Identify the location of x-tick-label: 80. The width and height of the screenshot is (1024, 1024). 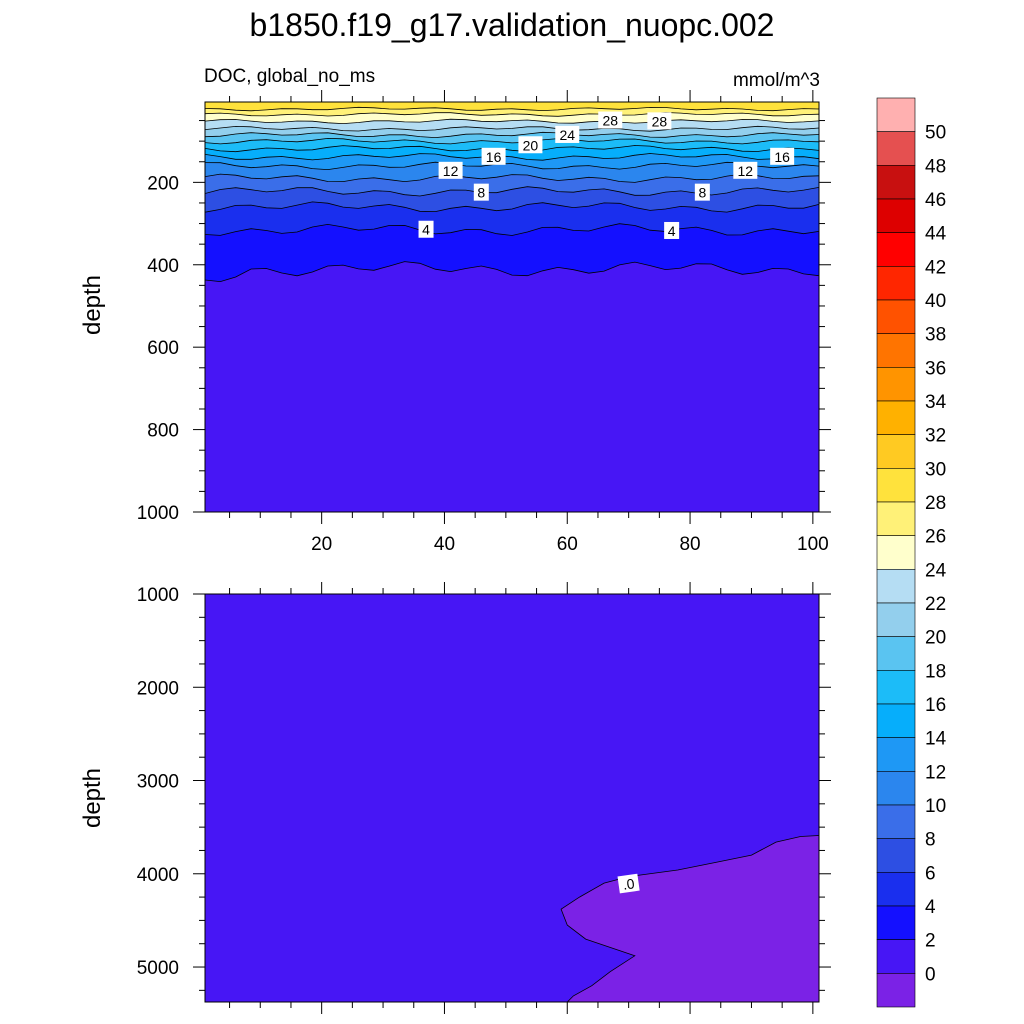
(689, 544).